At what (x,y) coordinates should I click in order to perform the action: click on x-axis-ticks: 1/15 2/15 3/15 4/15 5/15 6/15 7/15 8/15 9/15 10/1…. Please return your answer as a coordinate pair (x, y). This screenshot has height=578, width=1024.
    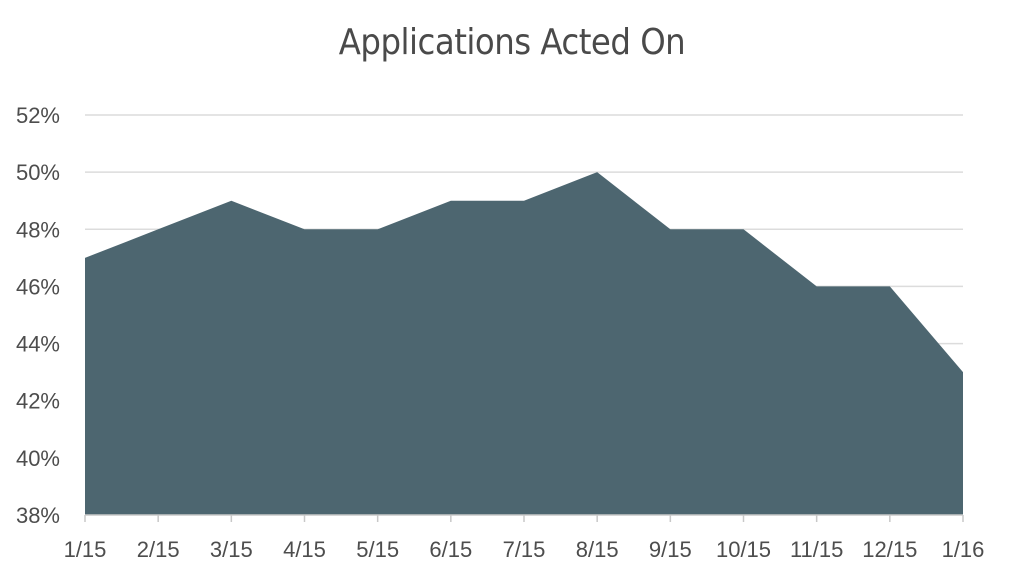
    Looking at the image, I should click on (524, 549).